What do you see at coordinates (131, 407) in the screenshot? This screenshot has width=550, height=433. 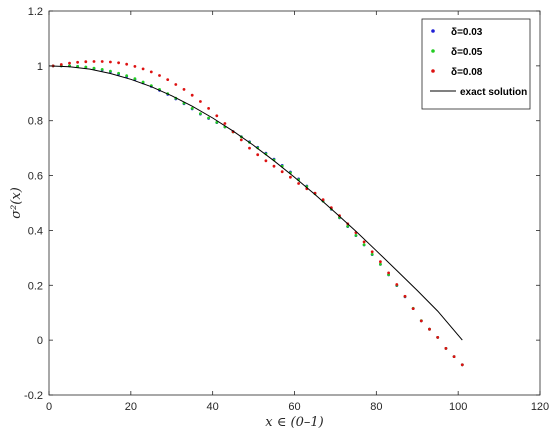 I see `x-tick-label: 20` at bounding box center [131, 407].